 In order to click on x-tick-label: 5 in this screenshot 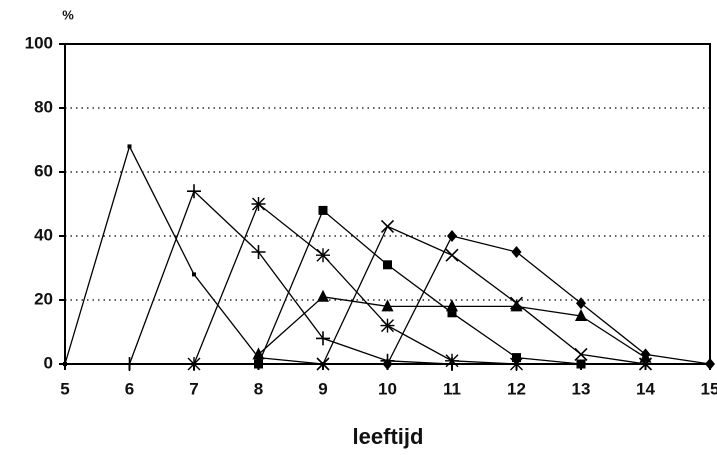, I will do `click(64, 388)`.